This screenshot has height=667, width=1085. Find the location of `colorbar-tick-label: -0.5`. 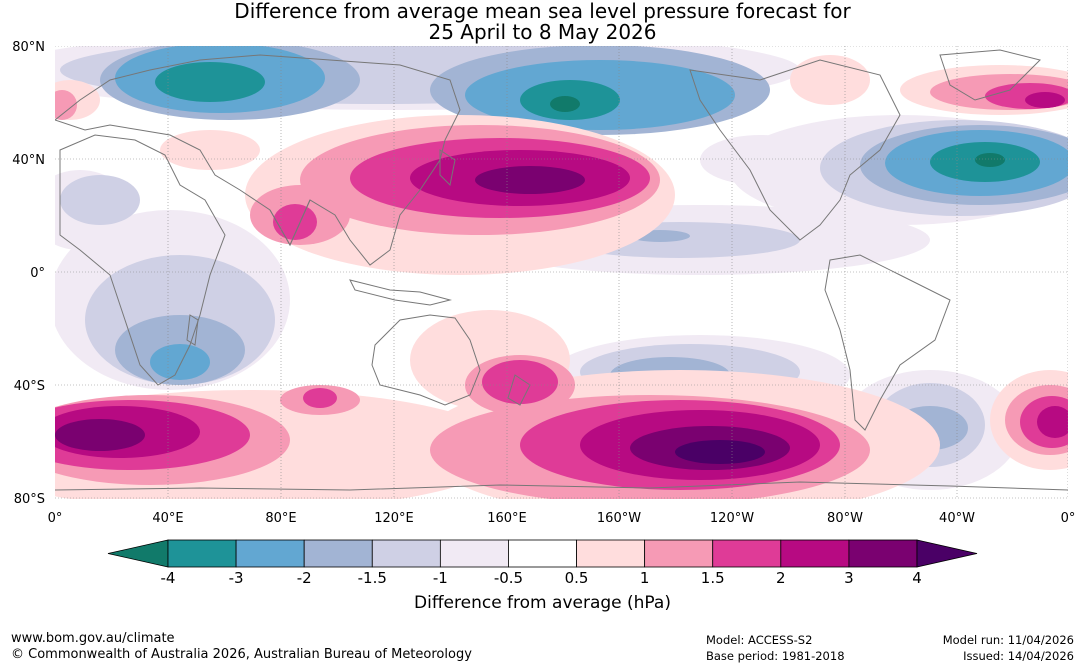

colorbar-tick-label: -0.5 is located at coordinates (508, 578).